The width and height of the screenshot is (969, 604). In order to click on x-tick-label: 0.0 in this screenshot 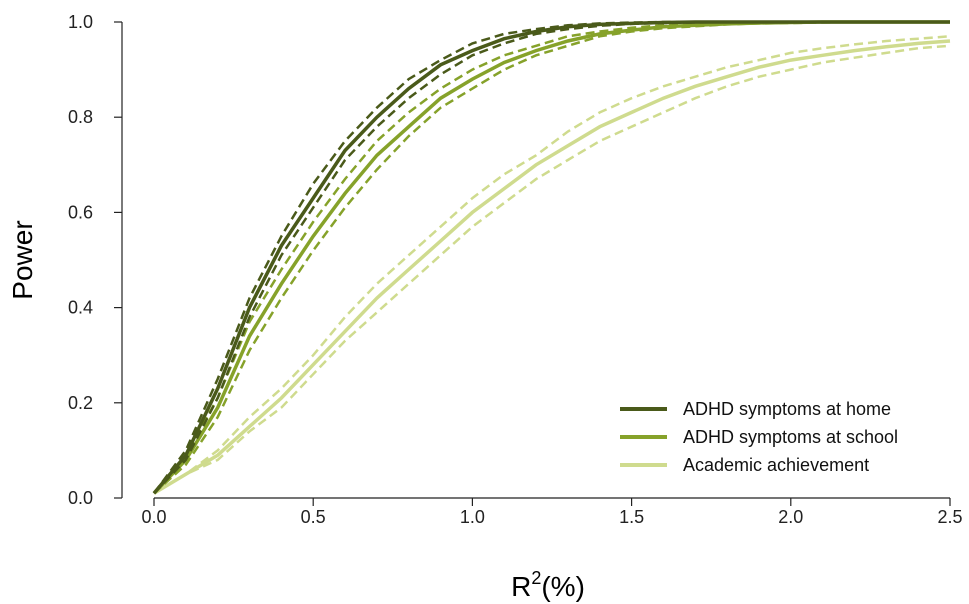, I will do `click(153, 517)`.